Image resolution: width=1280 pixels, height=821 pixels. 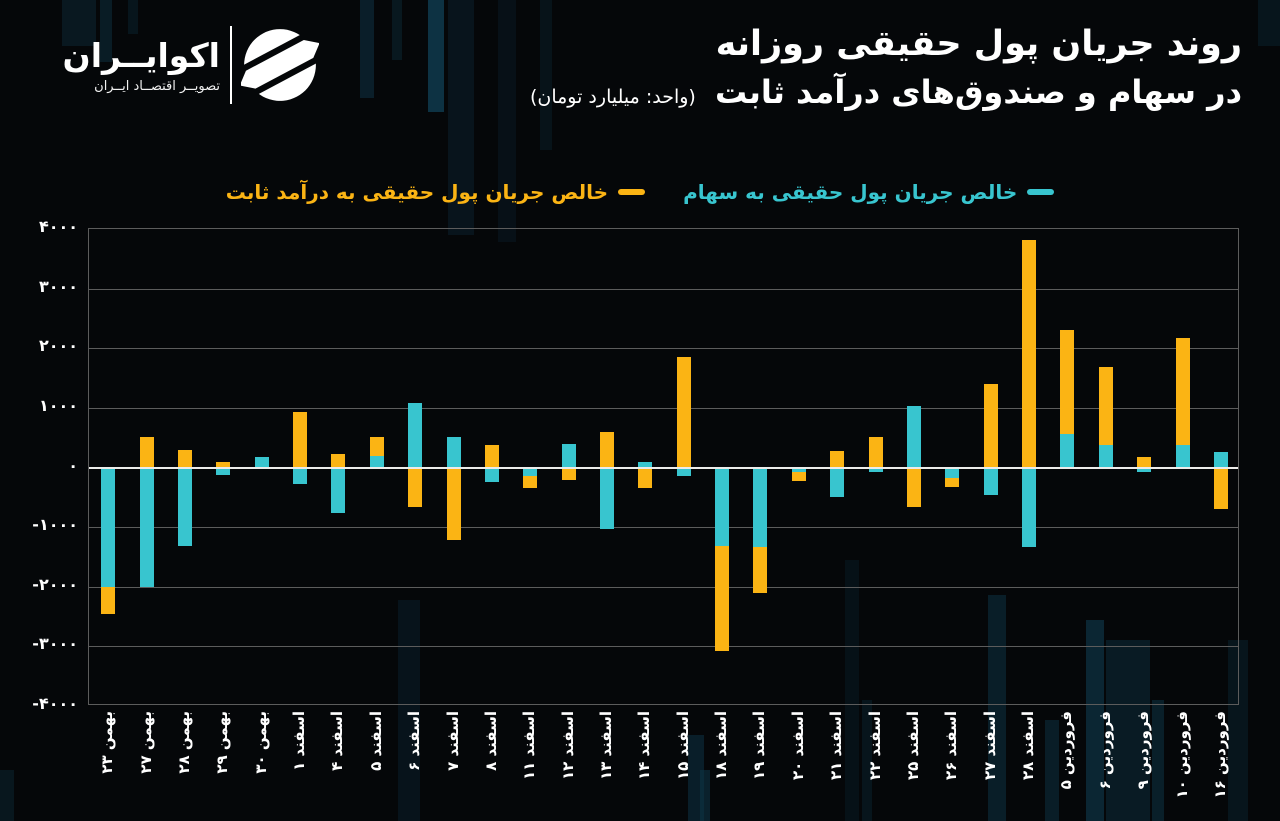 What do you see at coordinates (567, 746) in the screenshot?
I see `x-axis-tick-label: اسفند ۱۲` at bounding box center [567, 746].